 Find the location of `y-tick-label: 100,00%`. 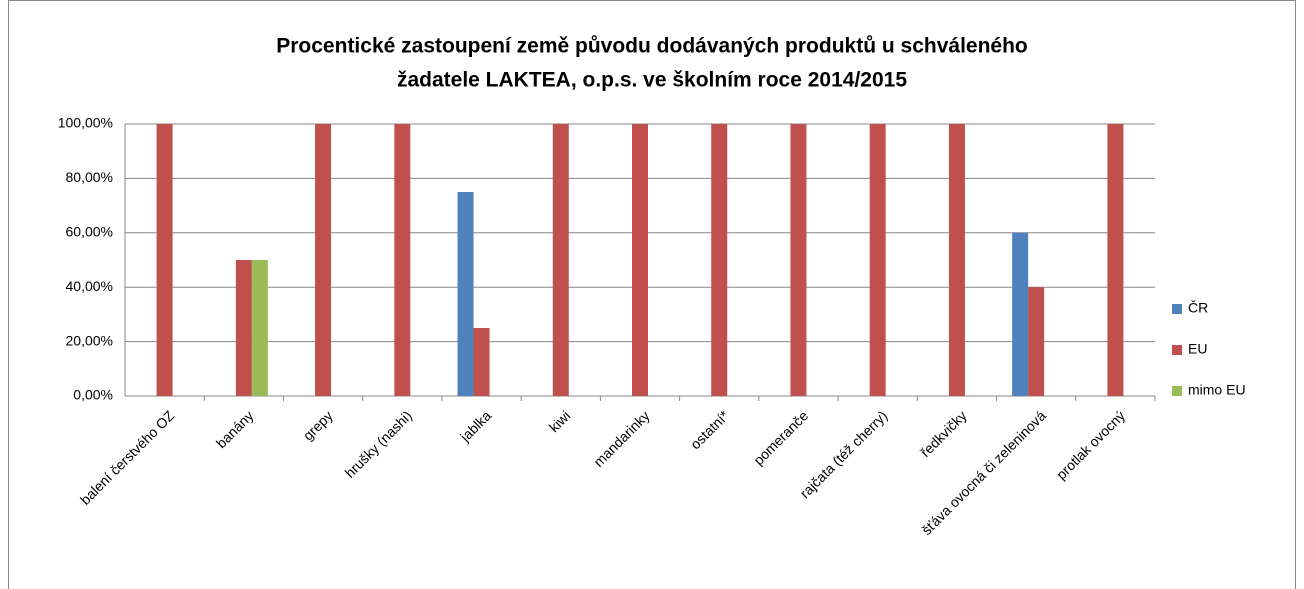

y-tick-label: 100,00% is located at coordinates (85, 123).